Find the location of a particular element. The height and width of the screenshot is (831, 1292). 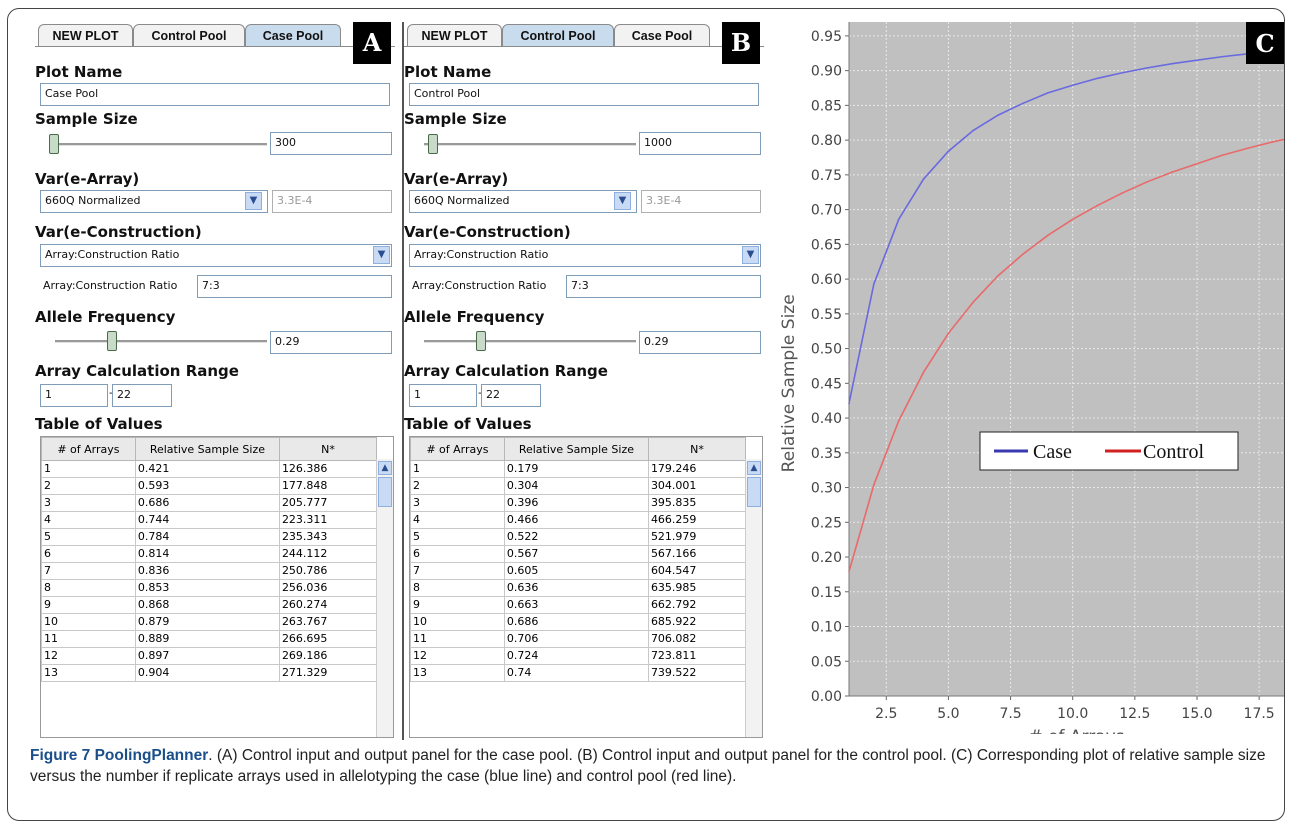

table-row: 10 0.686 685.922 is located at coordinates (578, 622).